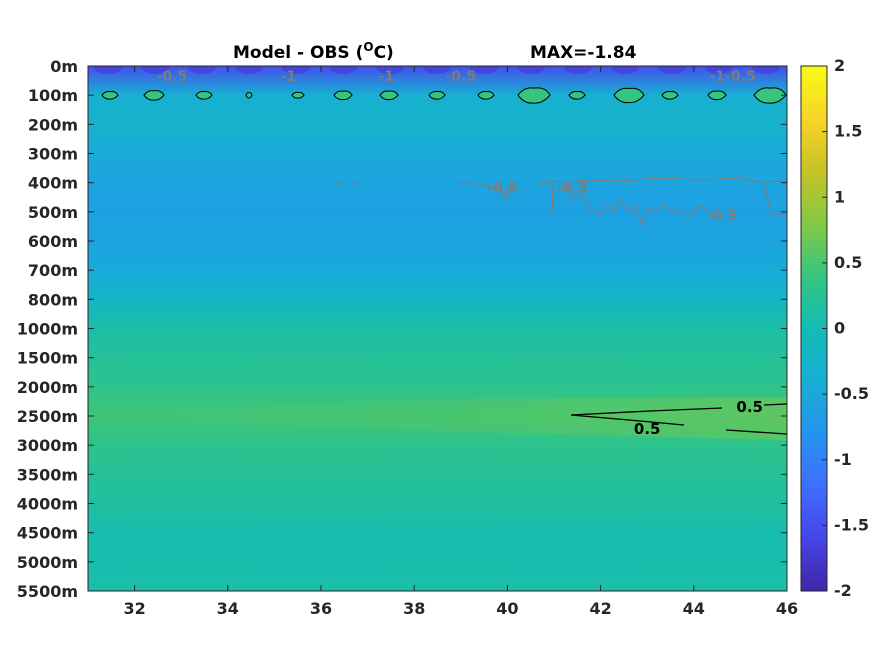 Image resolution: width=875 pixels, height=656 pixels. Describe the element at coordinates (298, 53) in the screenshot. I see `chart-title-main: Model - OBS (` at that location.